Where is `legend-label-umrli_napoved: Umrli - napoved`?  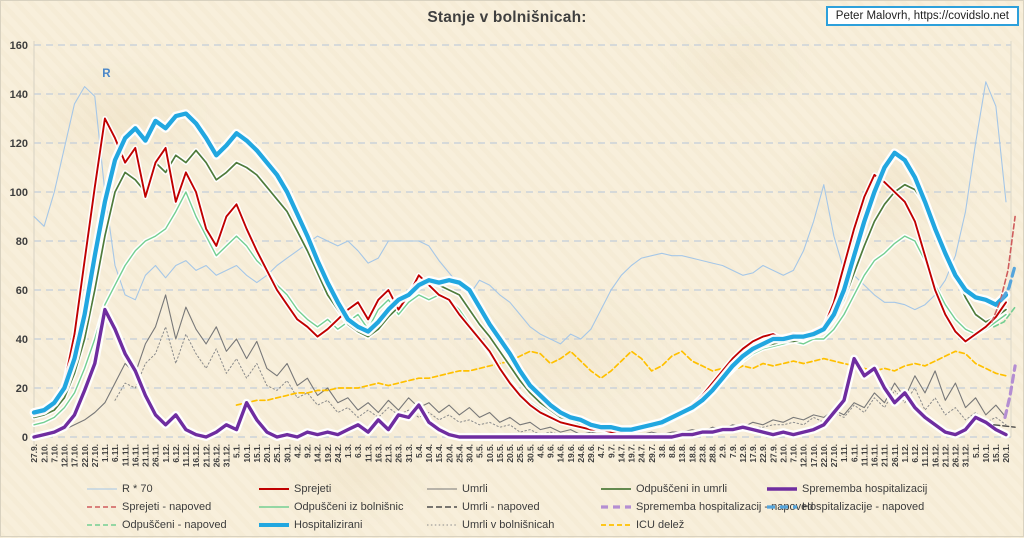 legend-label-umrli_napoved: Umrli - napoved is located at coordinates (501, 507).